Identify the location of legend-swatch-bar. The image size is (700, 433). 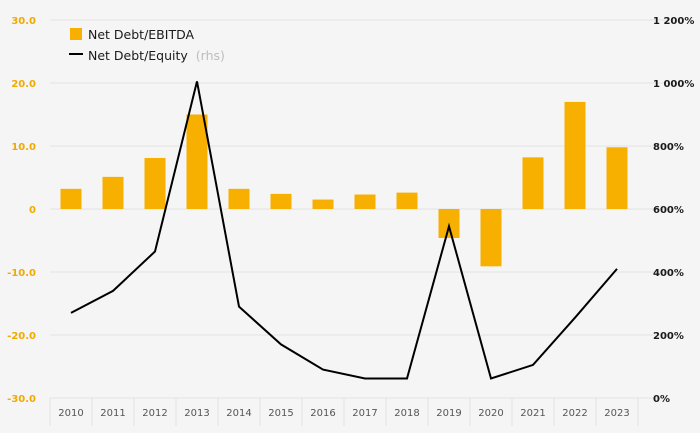
(76, 34).